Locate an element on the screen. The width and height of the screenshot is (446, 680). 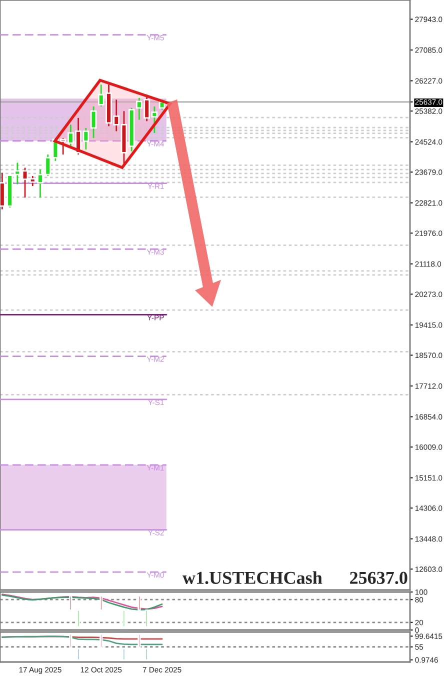
line-series is located at coordinates (82, 641).